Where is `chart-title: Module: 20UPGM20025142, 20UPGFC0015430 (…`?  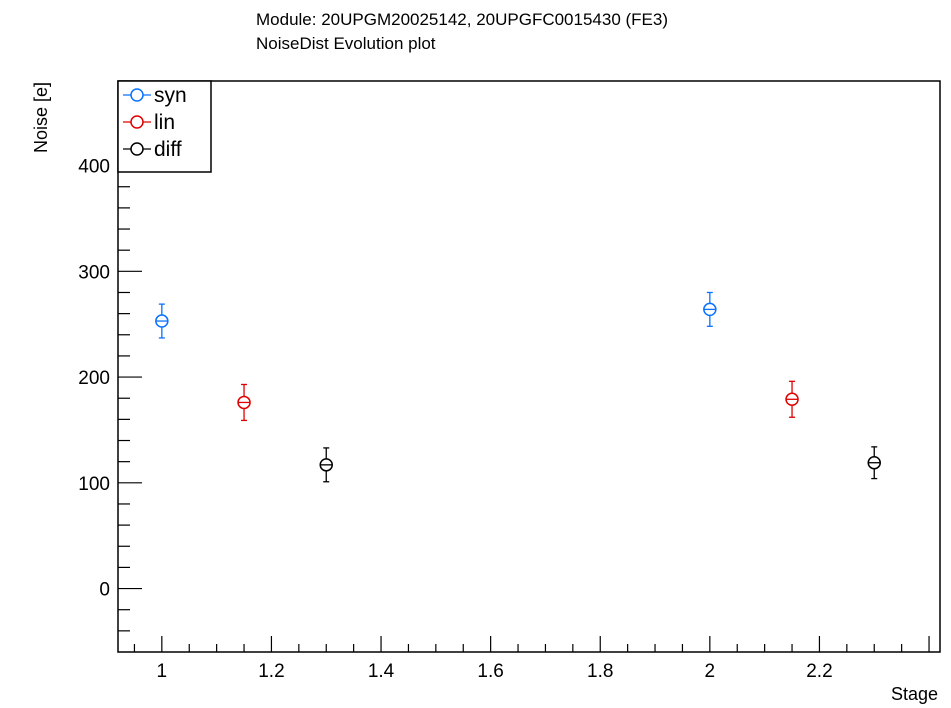 chart-title: Module: 20UPGM20025142, 20UPGFC0015430 (… is located at coordinates (462, 19).